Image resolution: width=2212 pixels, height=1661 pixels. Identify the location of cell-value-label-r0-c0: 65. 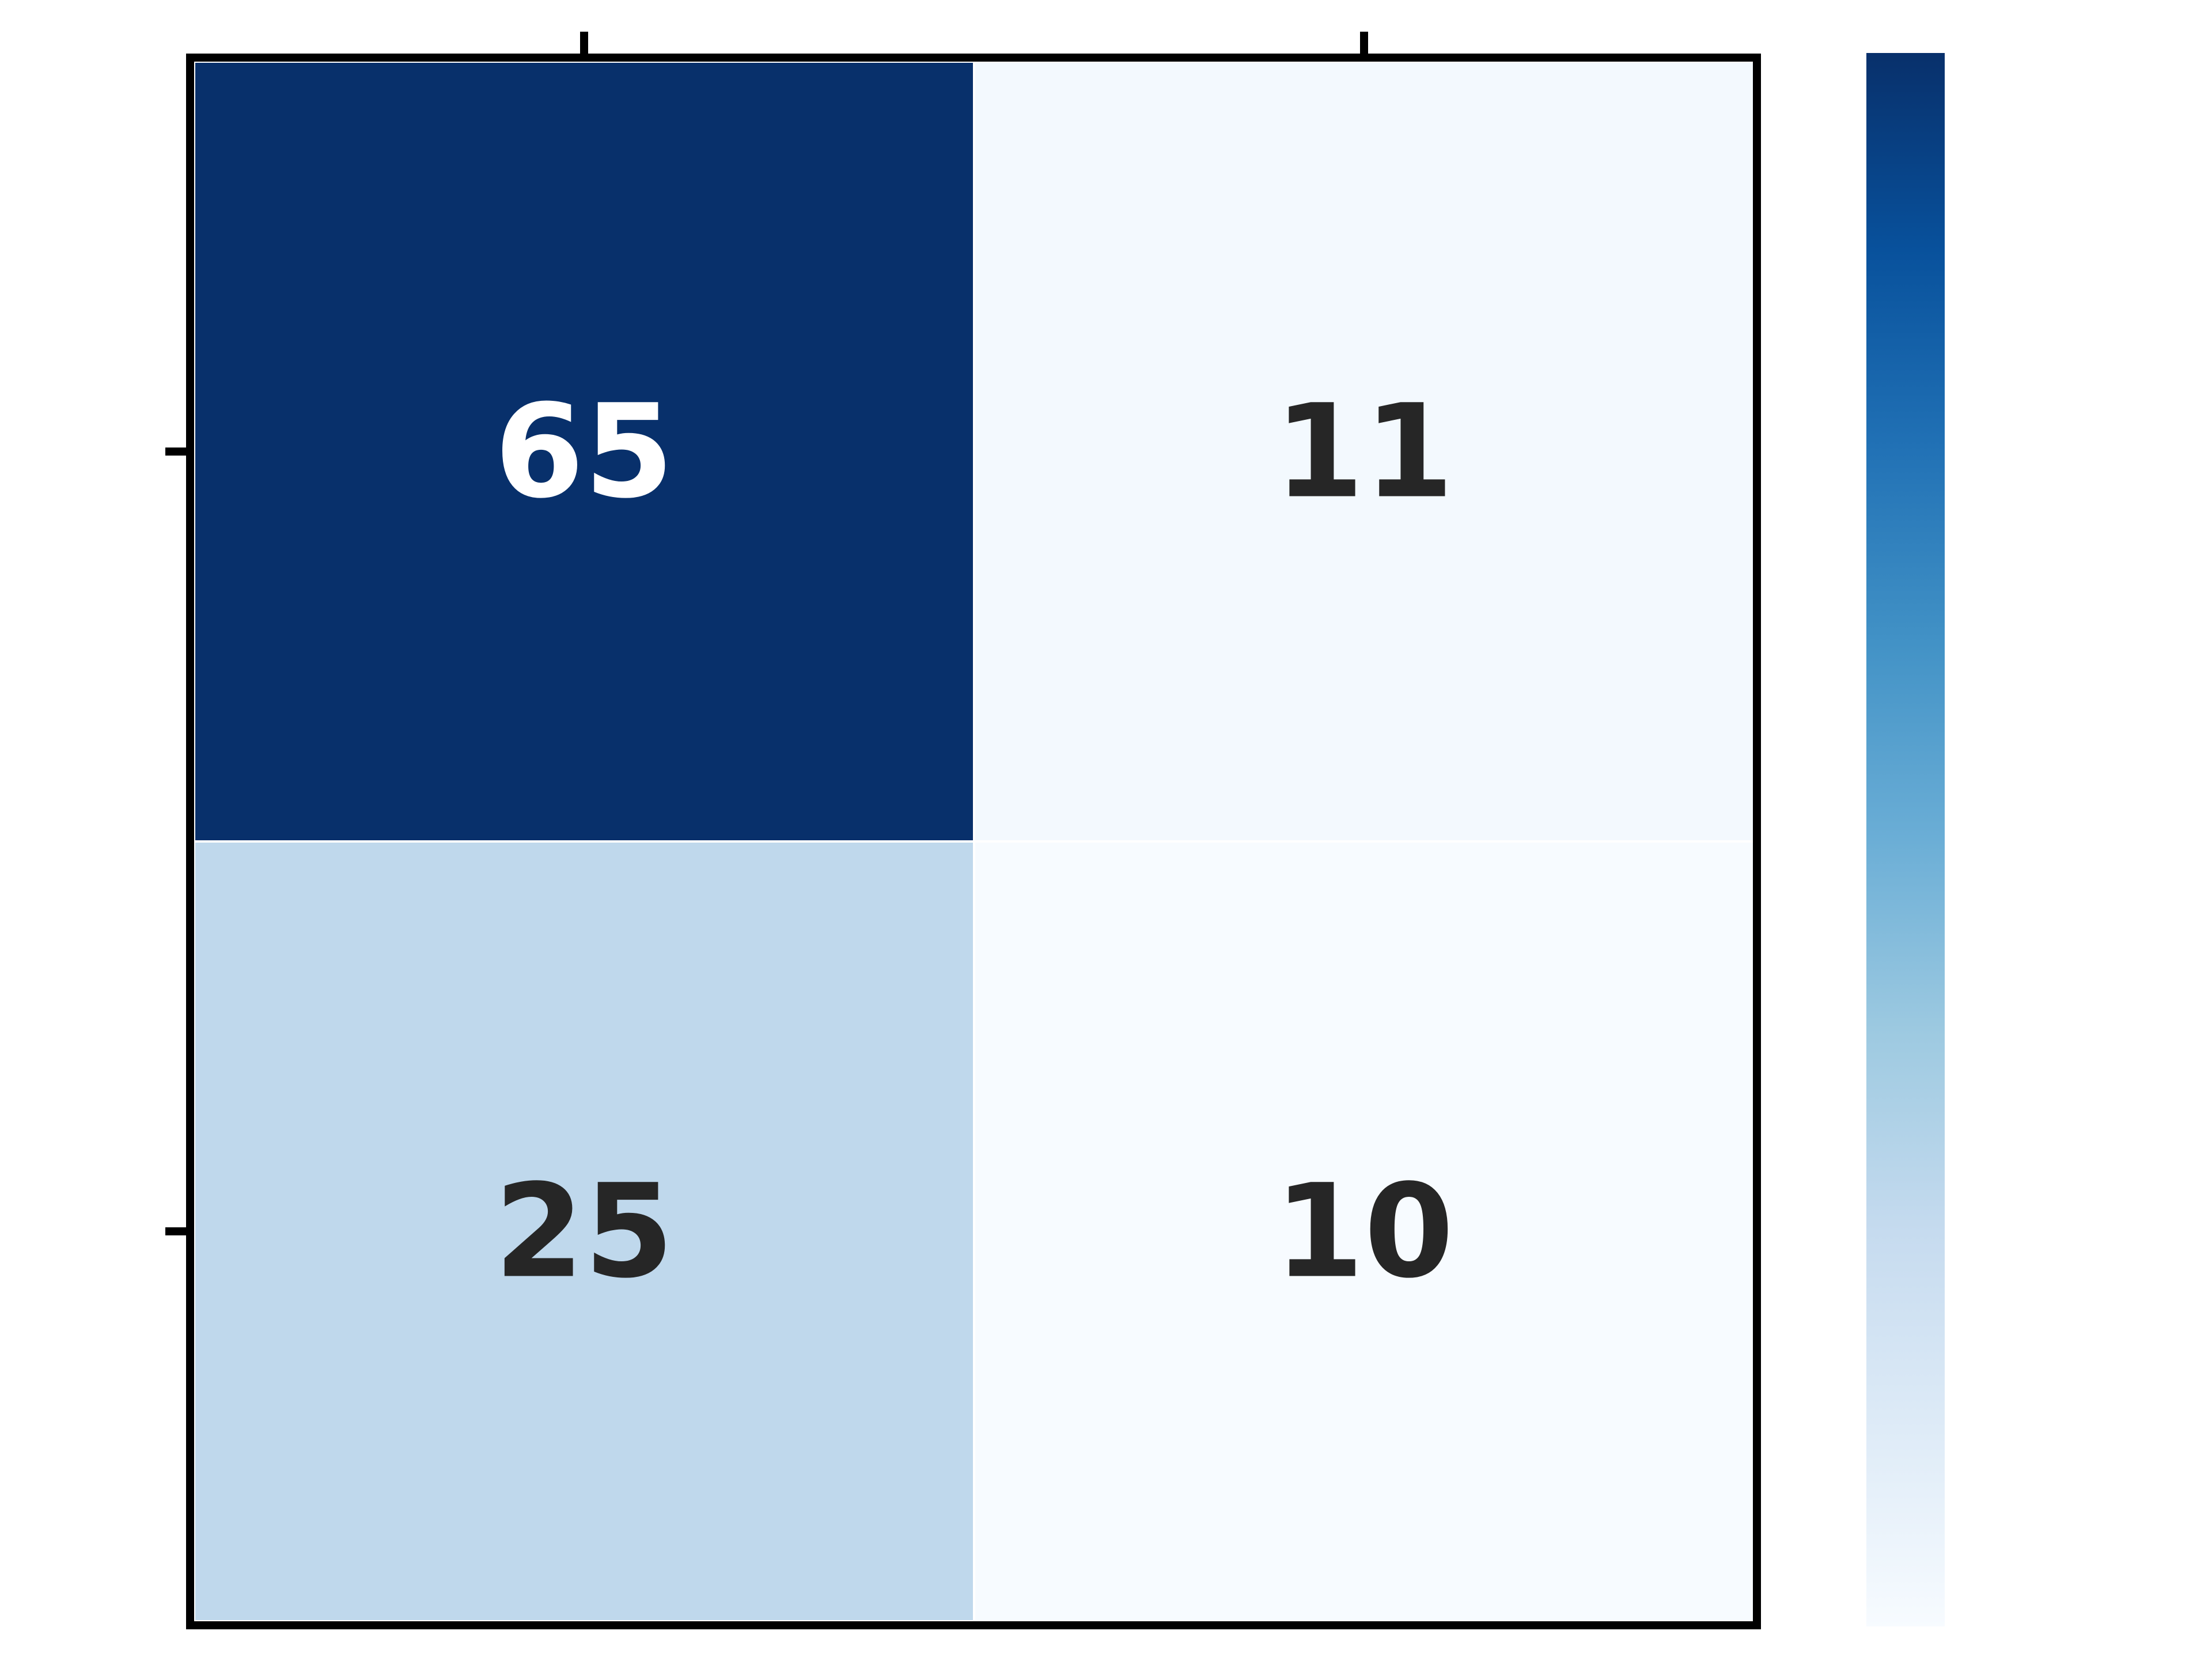
(584, 452).